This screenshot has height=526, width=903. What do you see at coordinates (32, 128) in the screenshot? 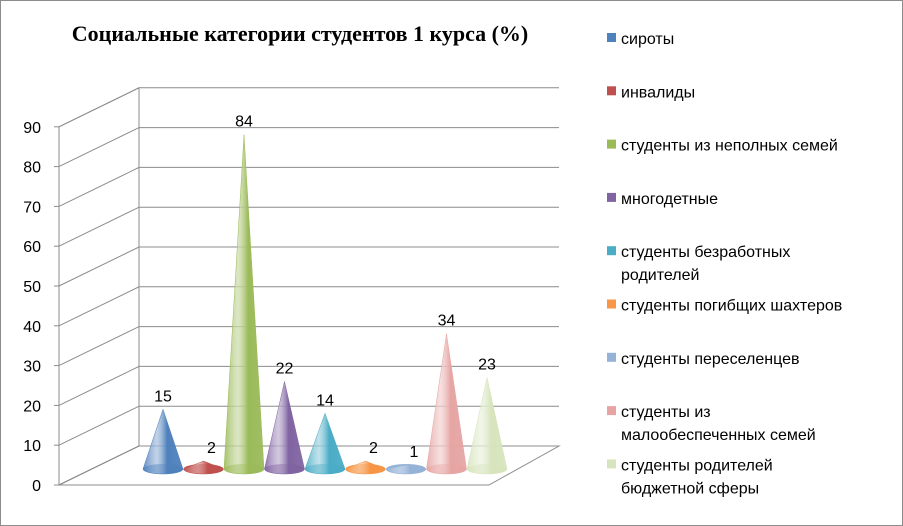
I see `y-tick-label: 90` at bounding box center [32, 128].